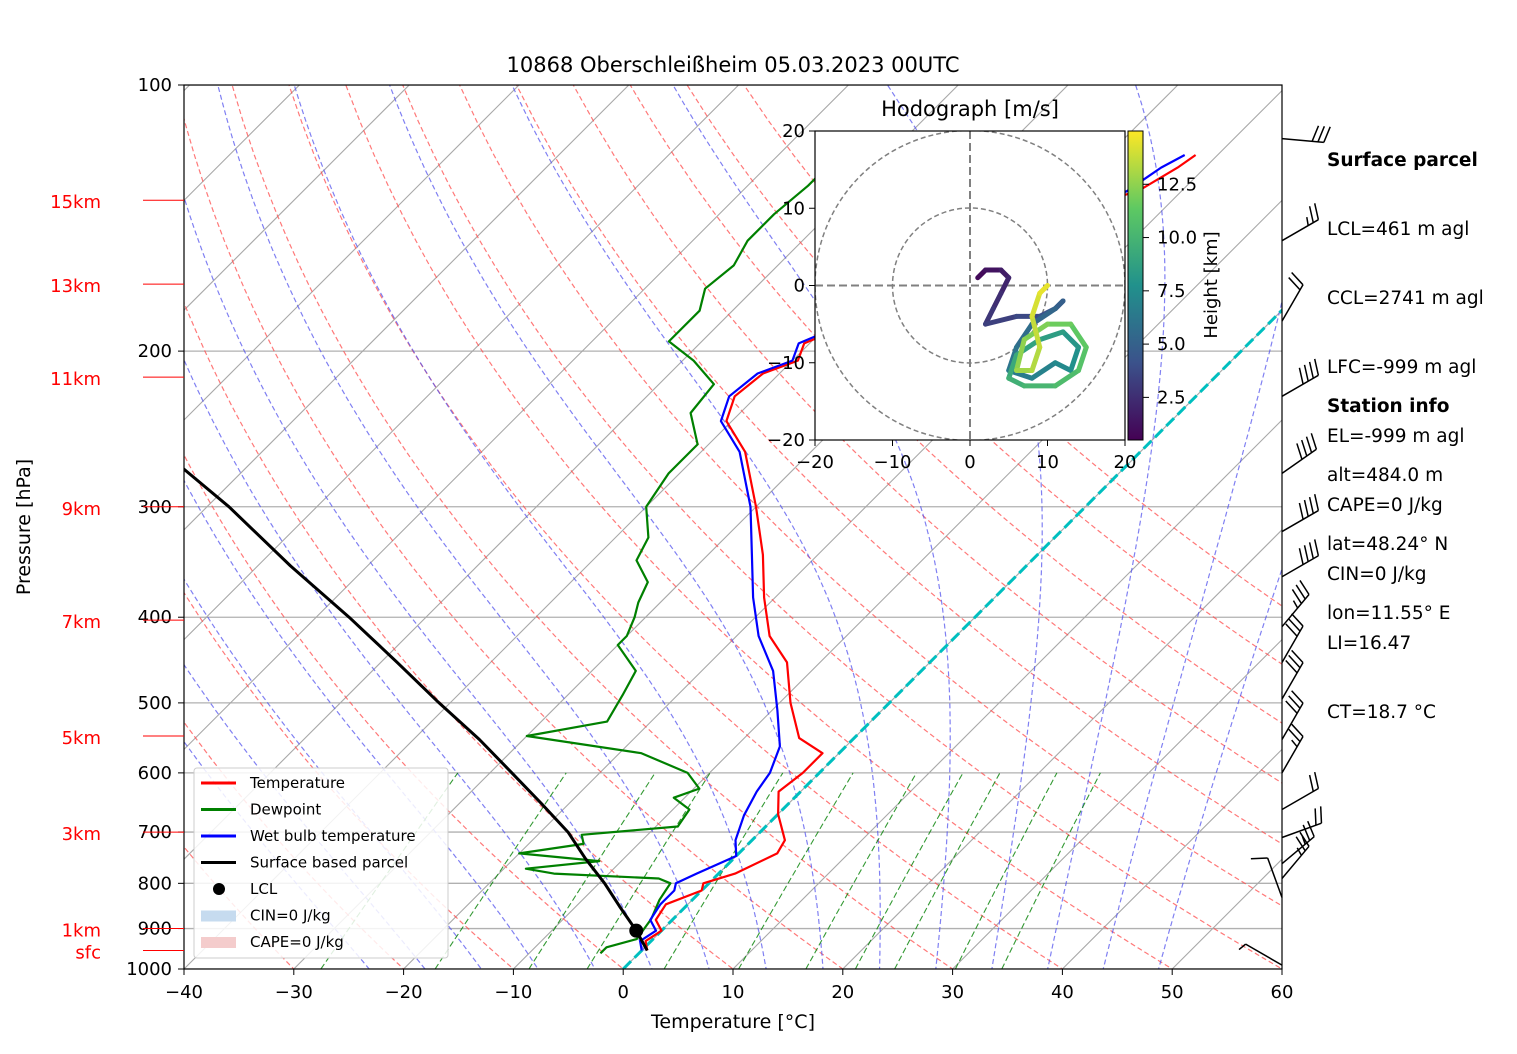  What do you see at coordinates (297, 942) in the screenshot?
I see `legend-label: CAPE=0 J/kg` at bounding box center [297, 942].